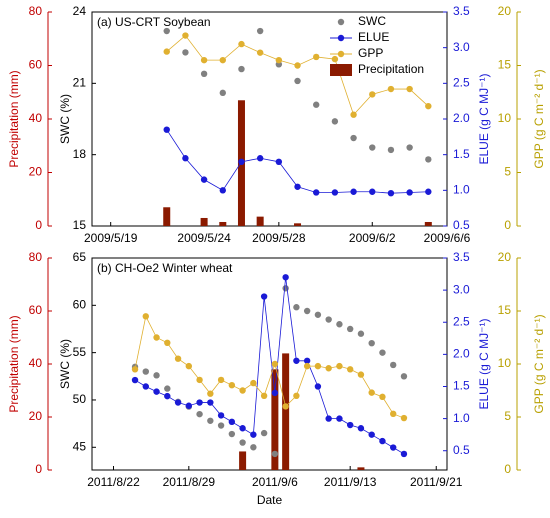  What do you see at coordinates (505, 363) in the screenshot?
I see `y-tick-label: 10` at bounding box center [505, 363].